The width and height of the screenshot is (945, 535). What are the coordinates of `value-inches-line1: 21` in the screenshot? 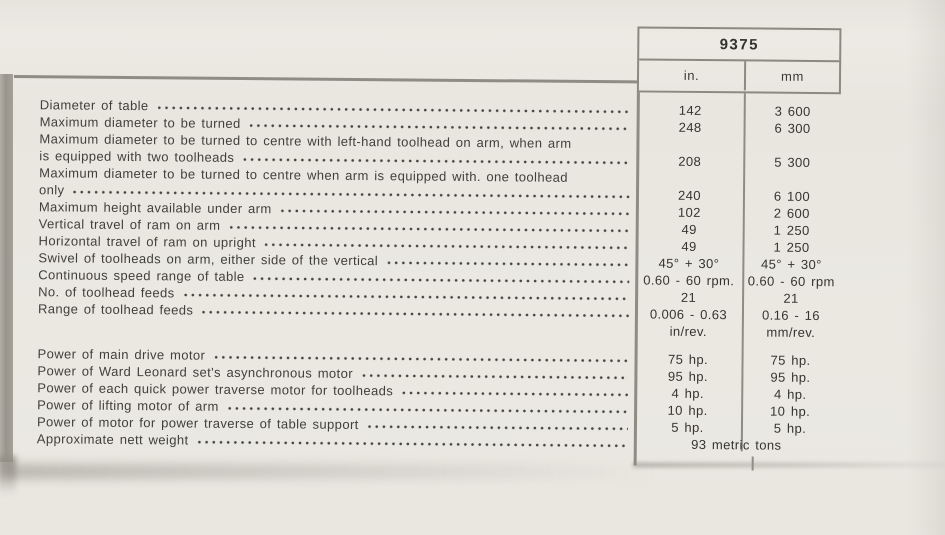 It's located at (688, 297).